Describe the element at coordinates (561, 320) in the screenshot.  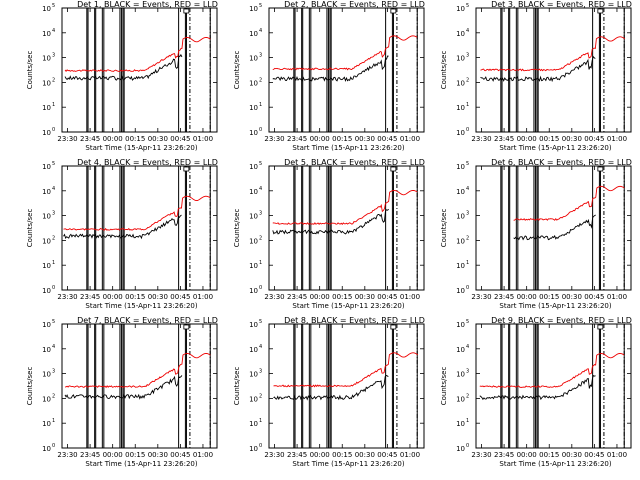
I see `panel-title: Det 9, BLACK = Events, RED = LLD` at that location.